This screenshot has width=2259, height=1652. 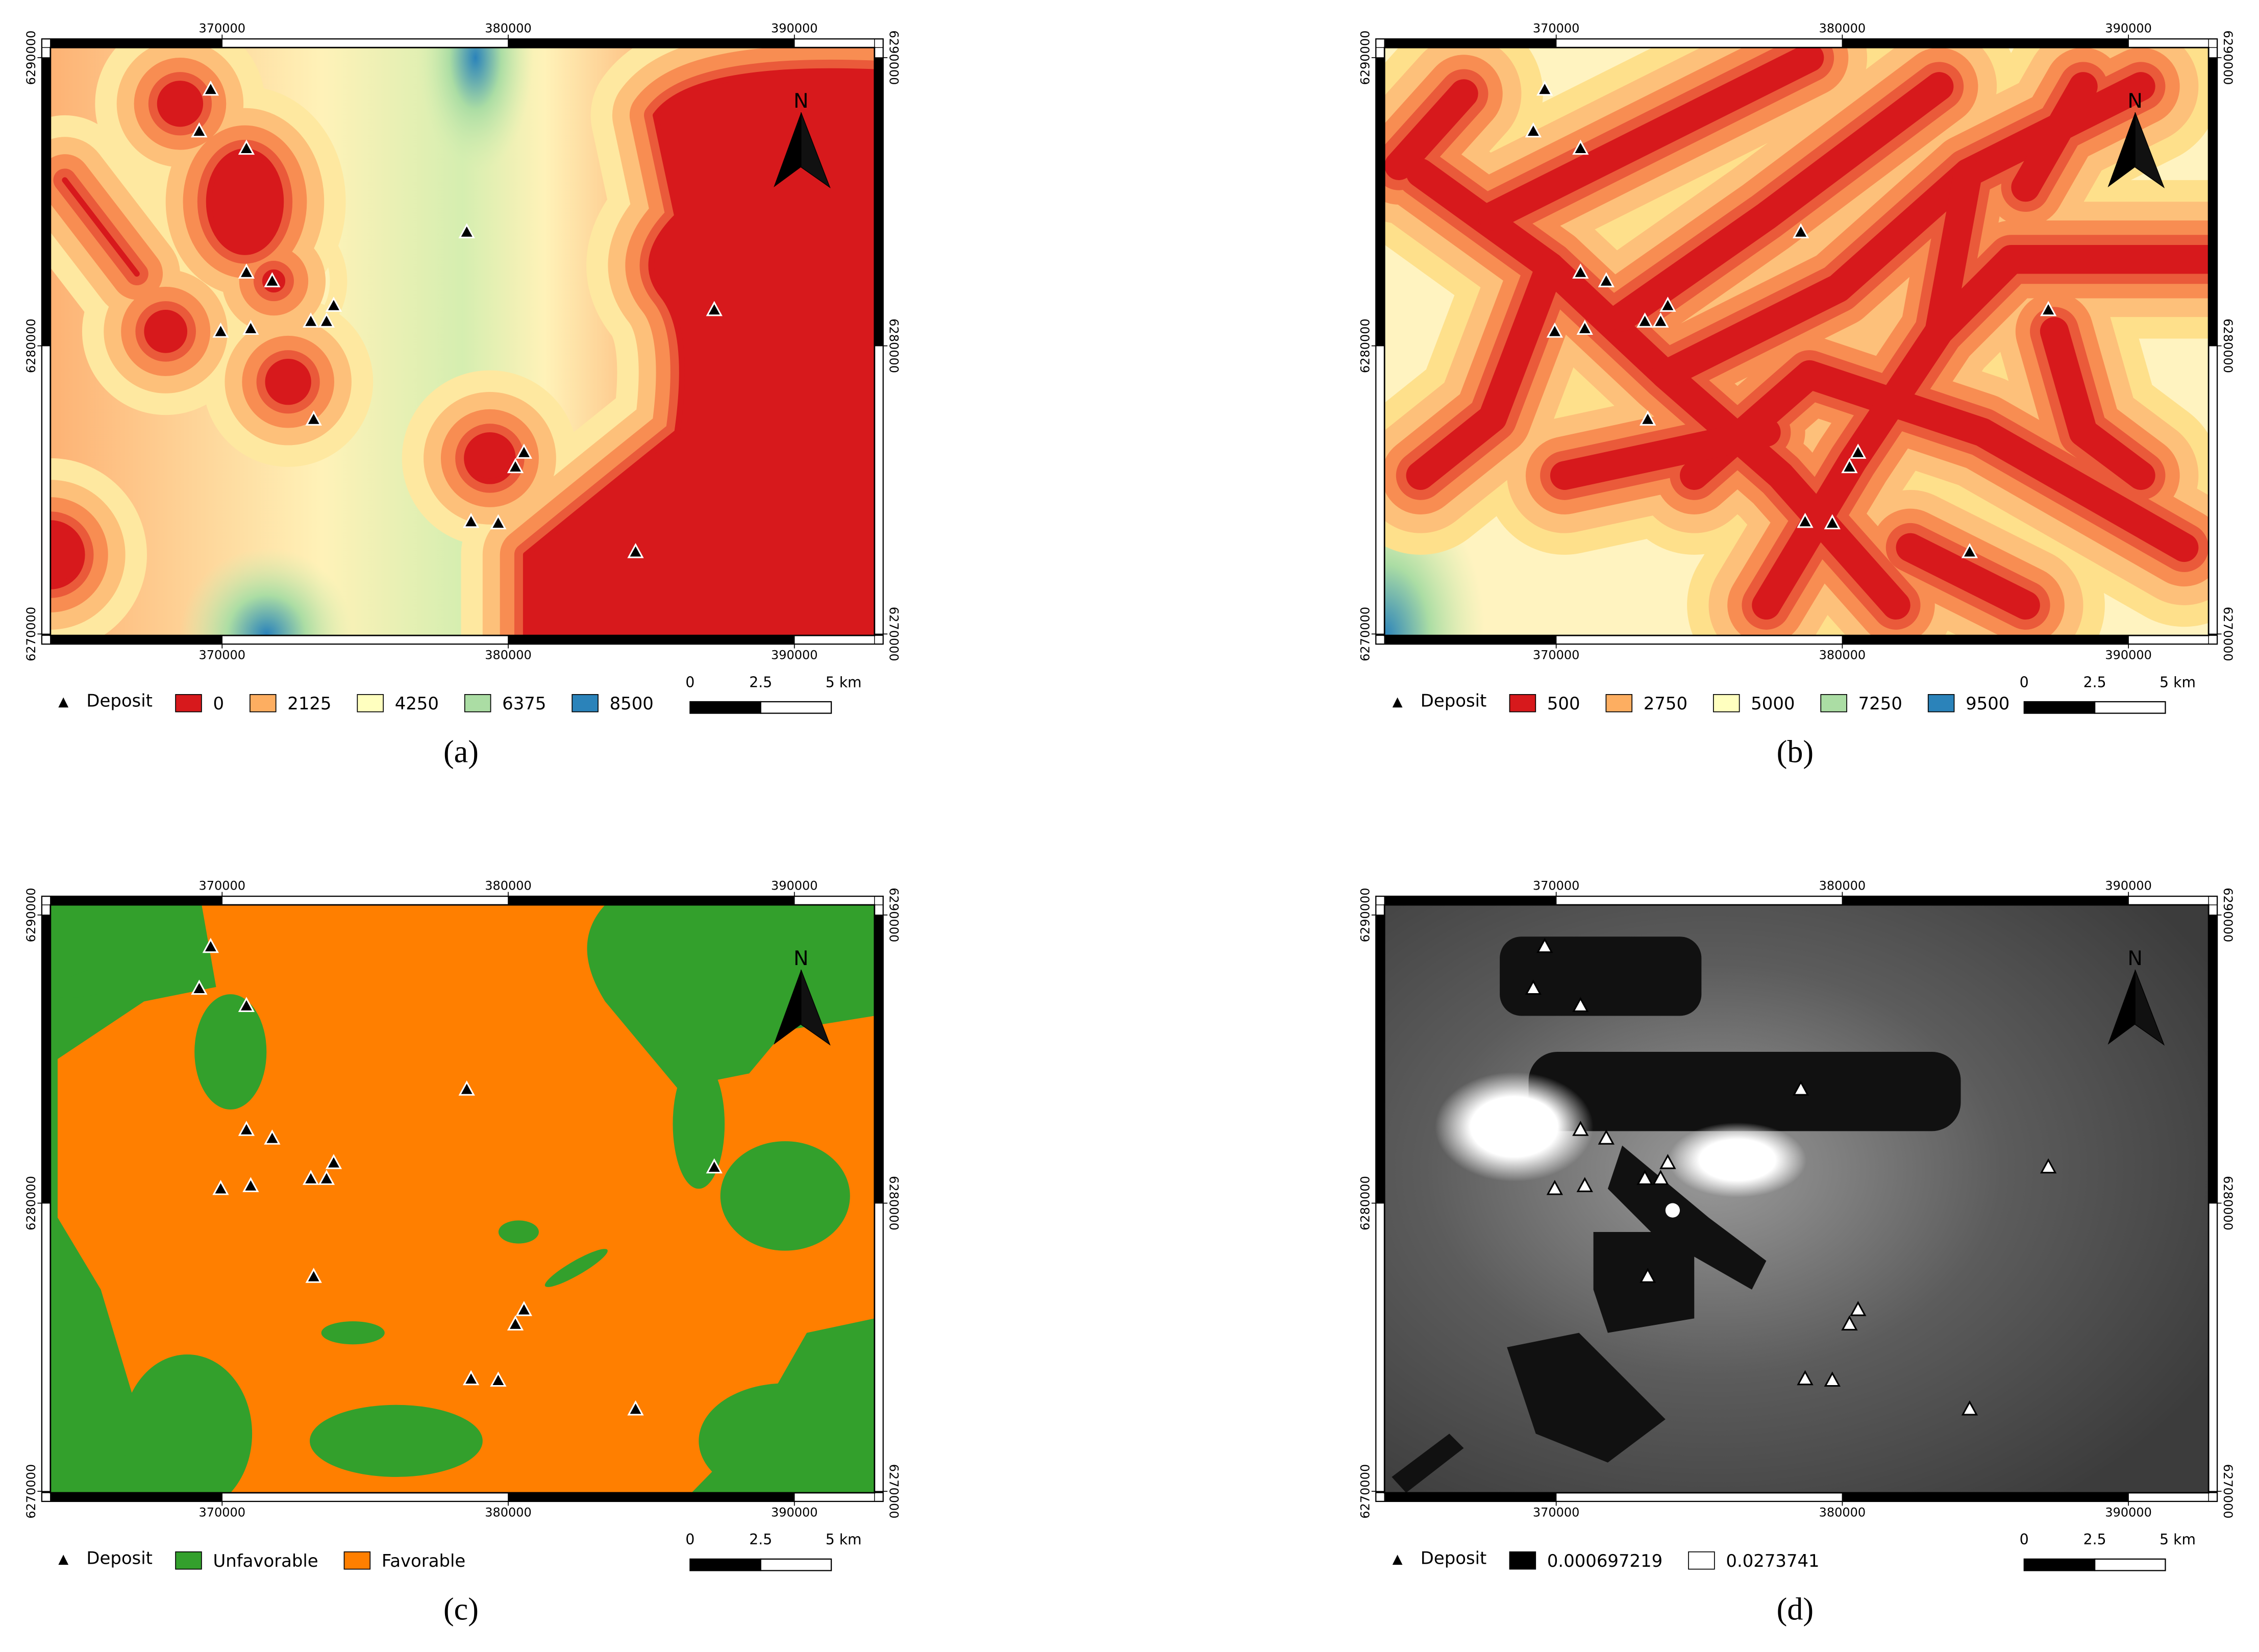 What do you see at coordinates (1454, 700) in the screenshot?
I see `legend-label: Deposit` at bounding box center [1454, 700].